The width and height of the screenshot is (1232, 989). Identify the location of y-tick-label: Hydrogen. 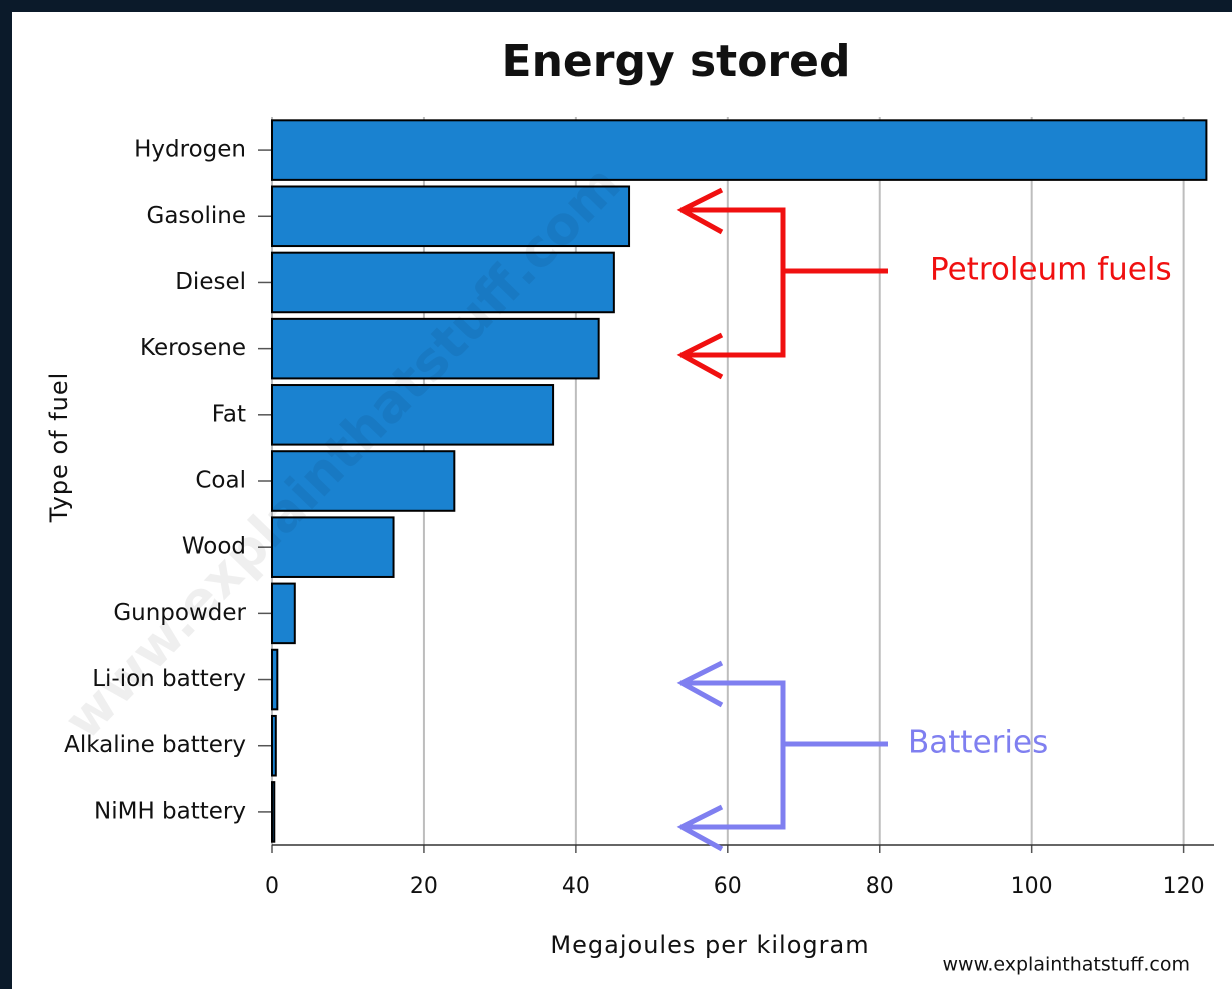
(190, 150).